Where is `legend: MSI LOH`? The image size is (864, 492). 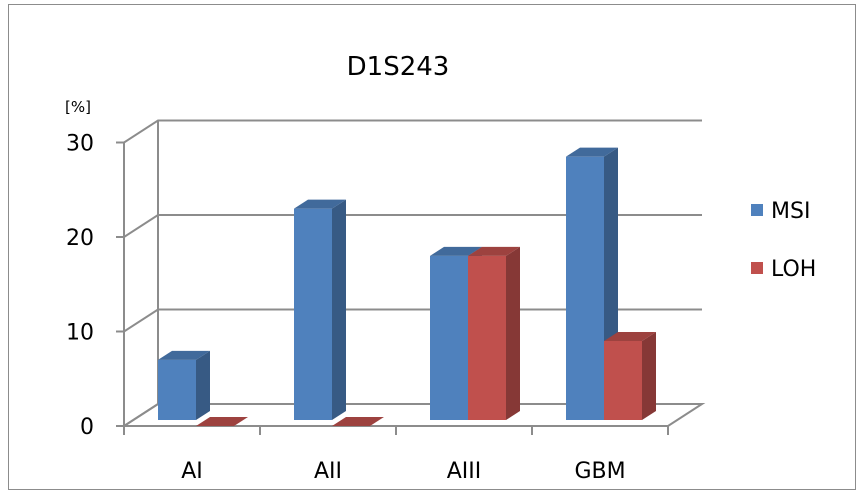 legend: MSI LOH is located at coordinates (783, 240).